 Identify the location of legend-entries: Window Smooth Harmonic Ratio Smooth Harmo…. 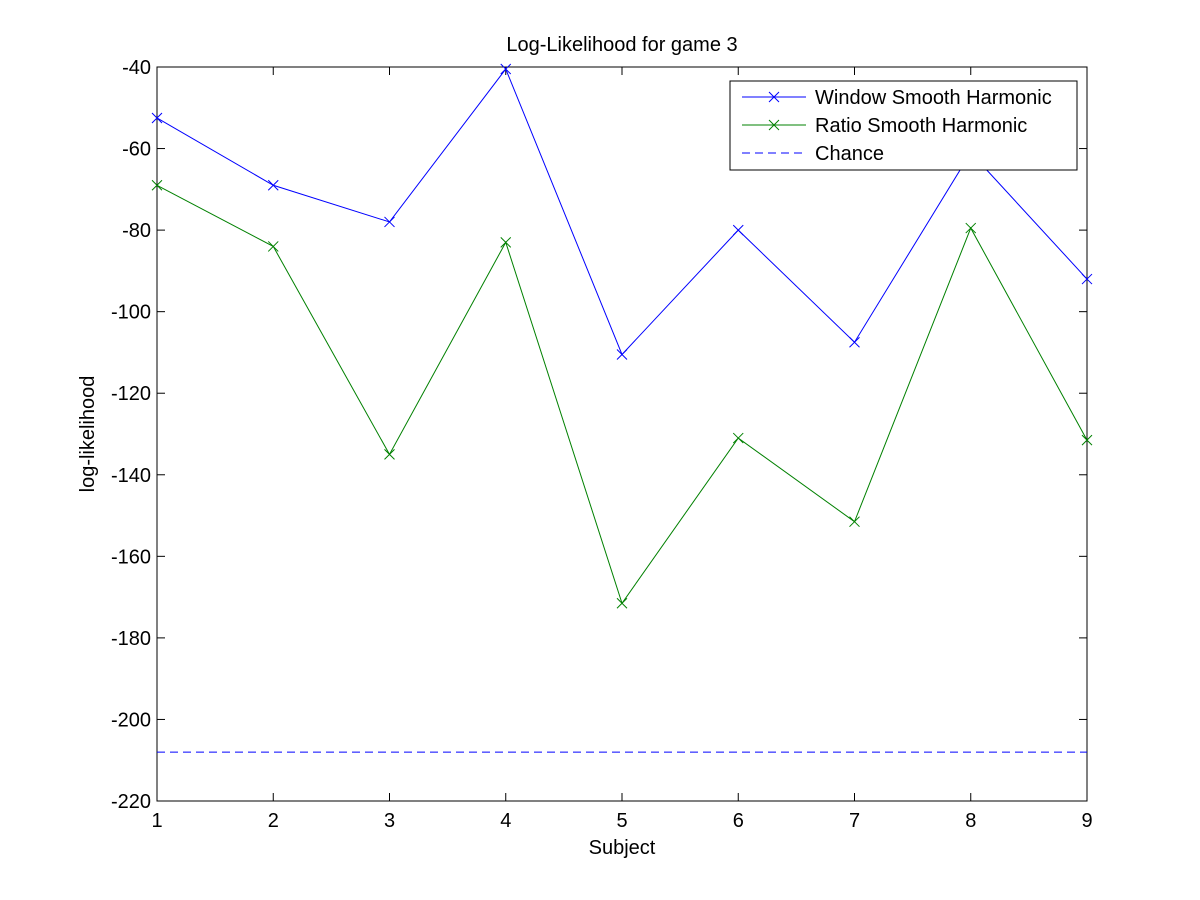
(897, 126).